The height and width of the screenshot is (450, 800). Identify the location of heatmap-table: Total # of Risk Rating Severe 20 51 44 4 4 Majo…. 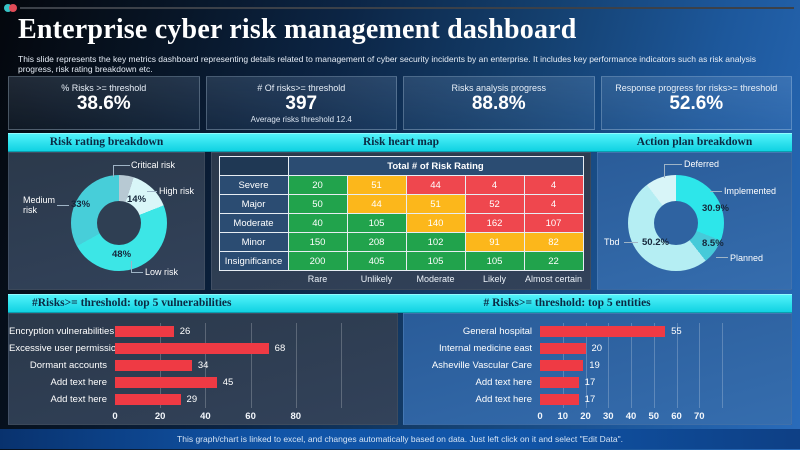
(401, 221).